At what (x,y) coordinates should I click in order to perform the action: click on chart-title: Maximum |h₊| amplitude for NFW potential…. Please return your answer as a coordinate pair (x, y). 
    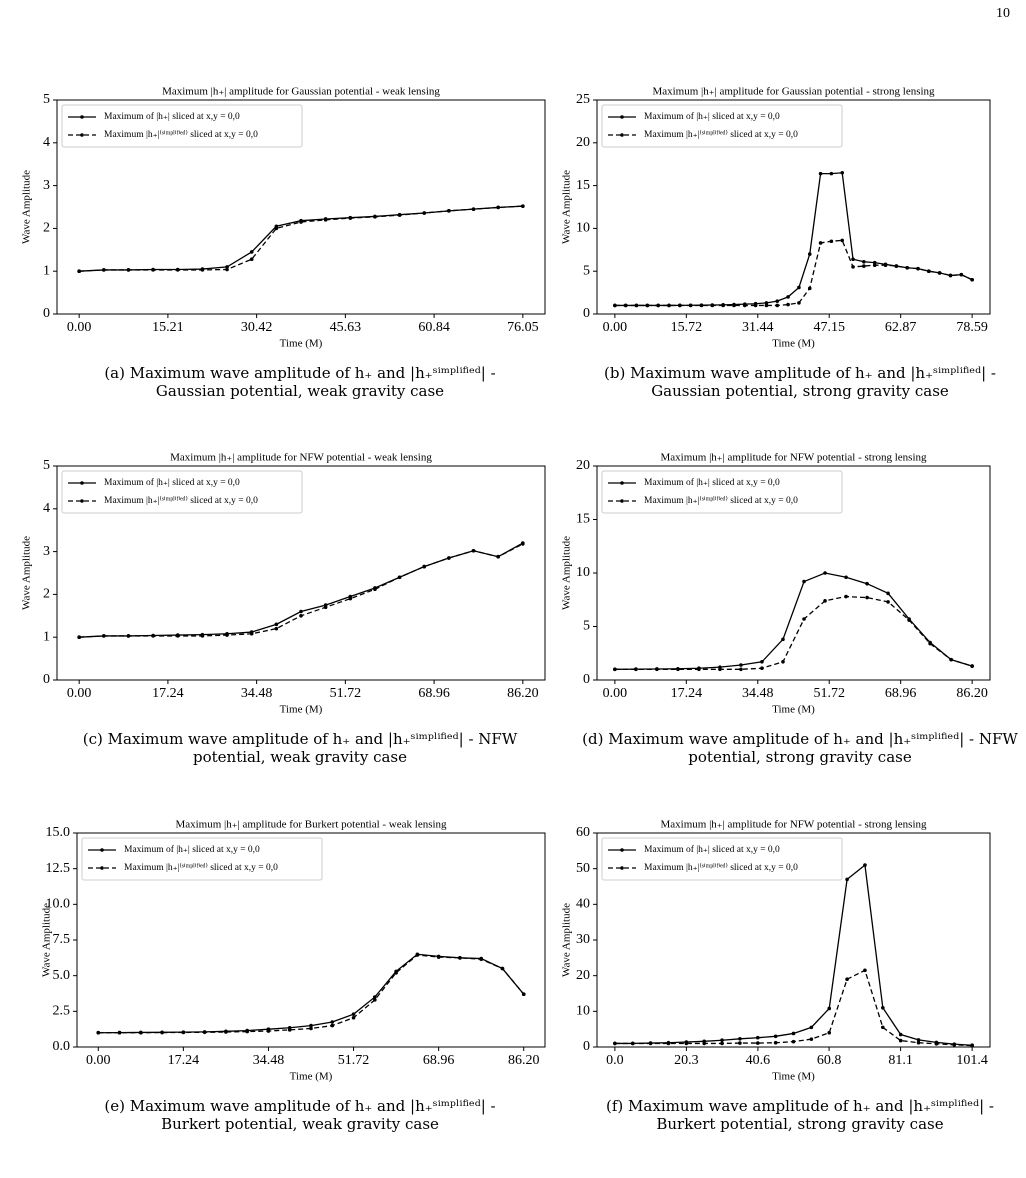
    Looking at the image, I should click on (793, 825).